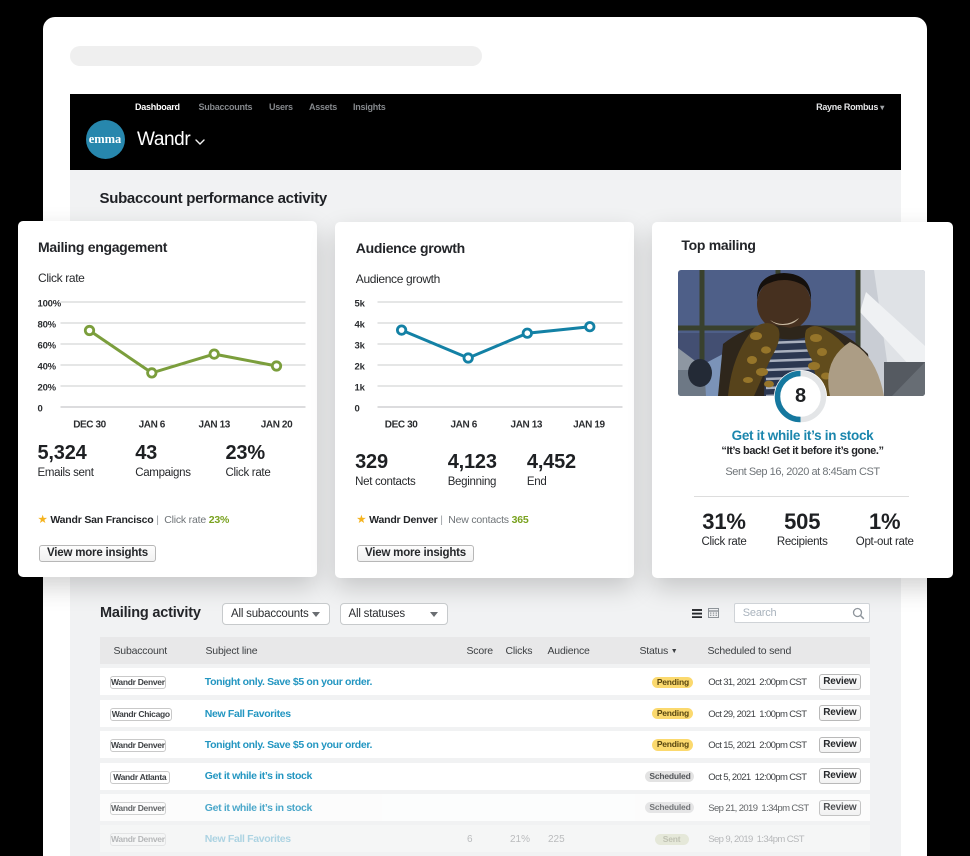 The width and height of the screenshot is (970, 856). What do you see at coordinates (589, 424) in the screenshot?
I see `svg-text: JAN 19` at bounding box center [589, 424].